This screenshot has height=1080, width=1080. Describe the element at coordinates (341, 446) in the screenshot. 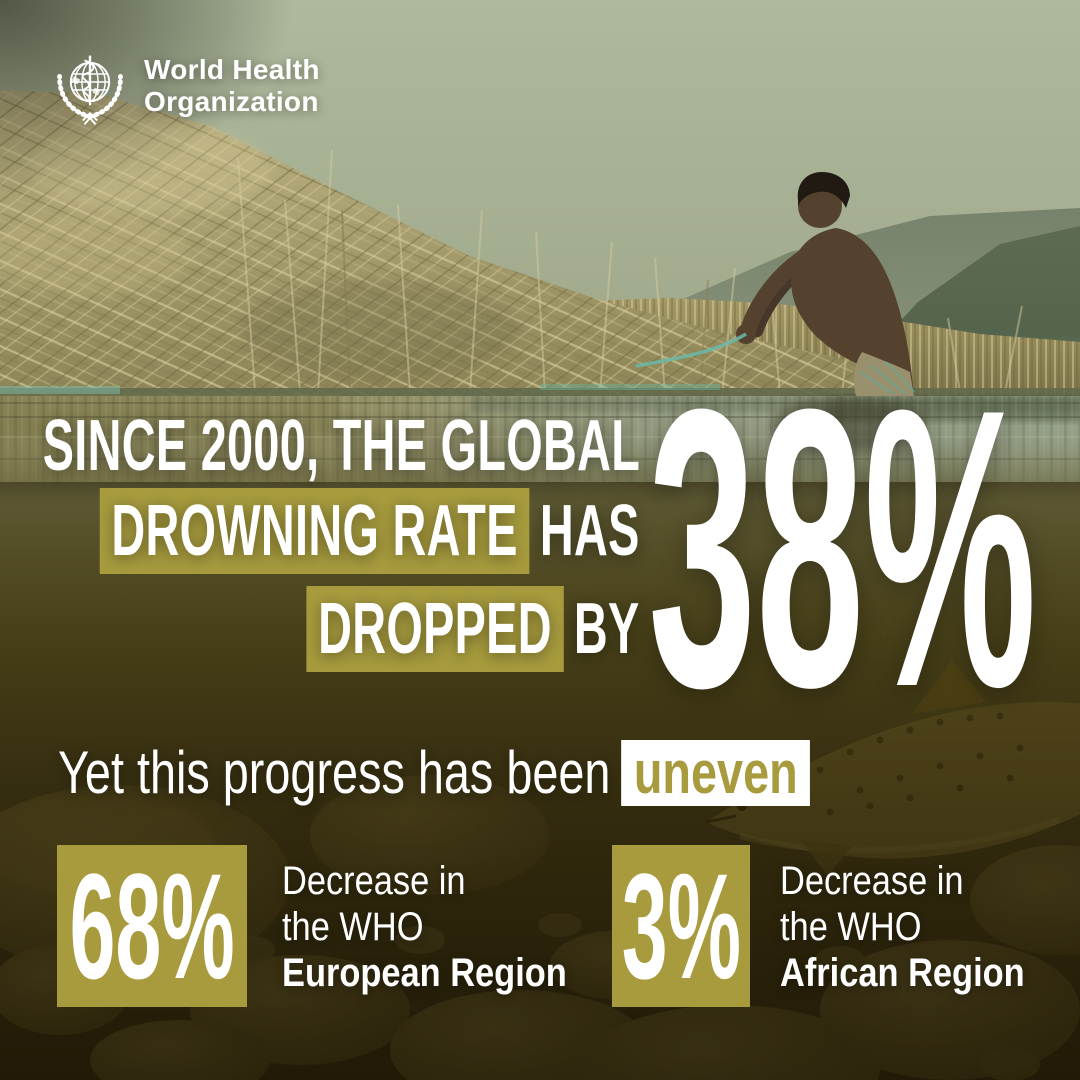

I see `headline-line1: SINCE 2000, THE GLOBAL` at that location.